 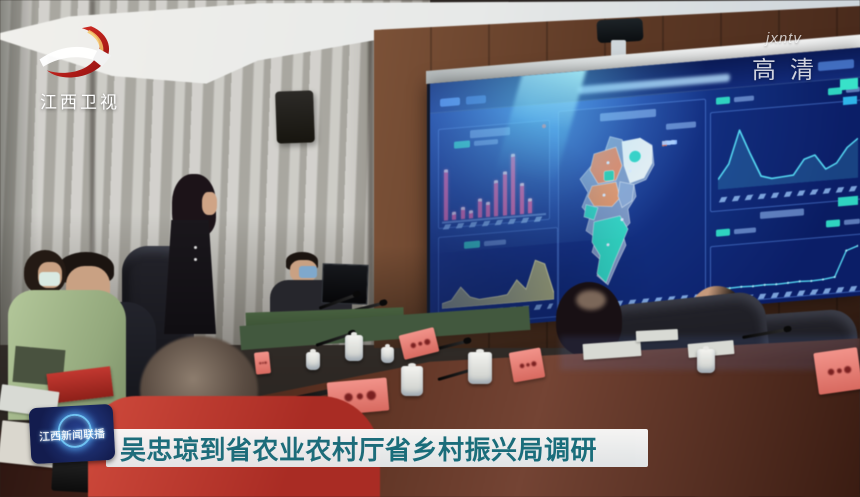 What do you see at coordinates (790, 70) in the screenshot?
I see `watermark-hd: 高清` at bounding box center [790, 70].